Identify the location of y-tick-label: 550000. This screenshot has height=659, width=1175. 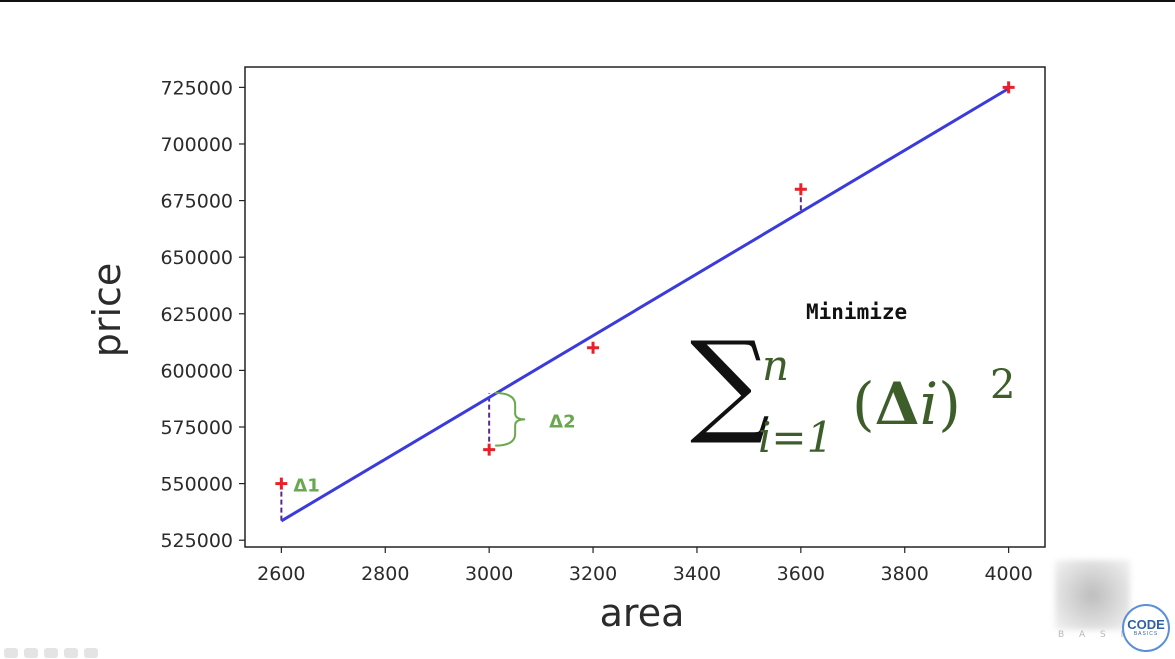
(196, 485).